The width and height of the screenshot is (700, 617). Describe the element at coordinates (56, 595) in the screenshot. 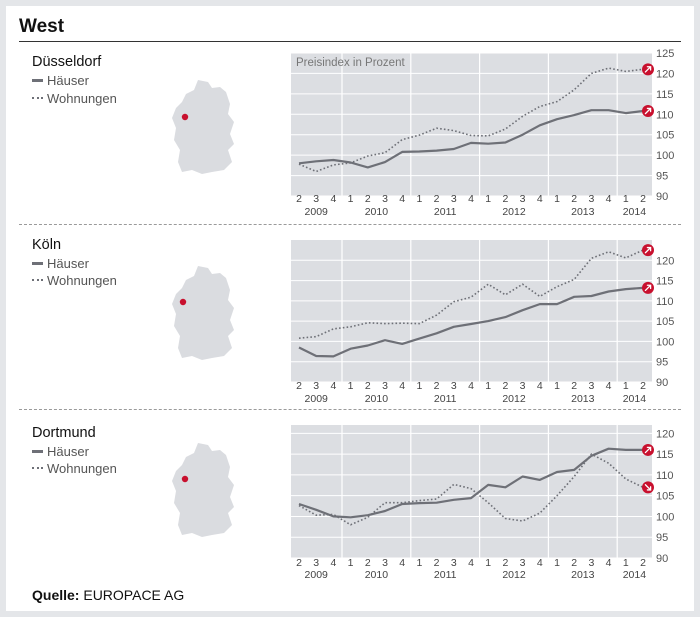

I see `source-label: Quelle:` at that location.